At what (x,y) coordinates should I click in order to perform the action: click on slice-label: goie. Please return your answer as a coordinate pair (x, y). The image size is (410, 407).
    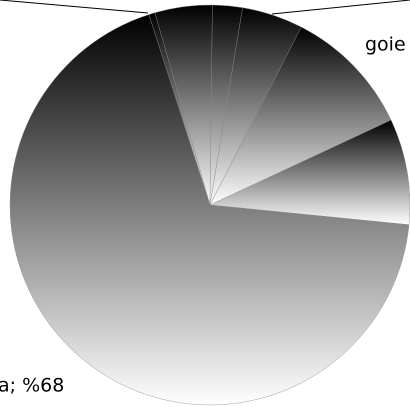
    Looking at the image, I should click on (385, 45).